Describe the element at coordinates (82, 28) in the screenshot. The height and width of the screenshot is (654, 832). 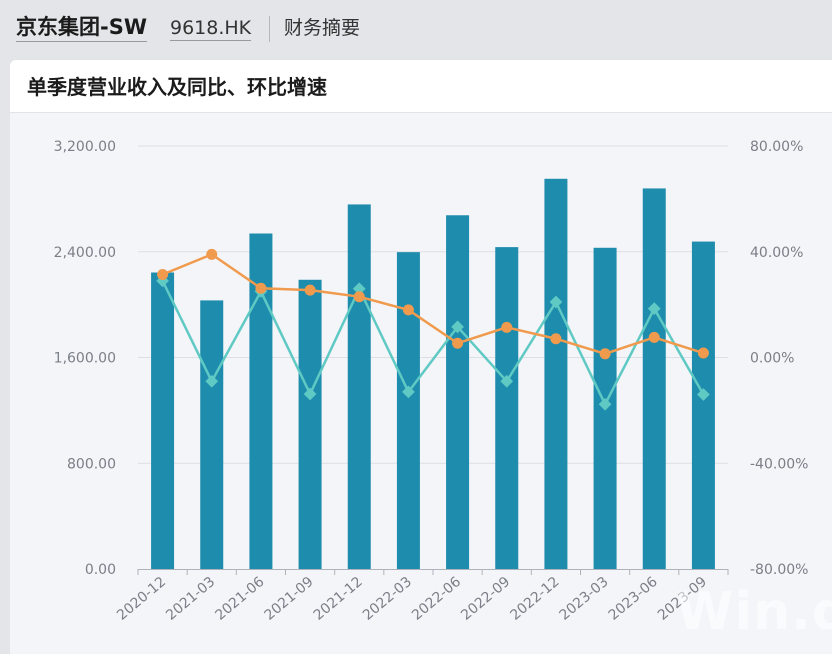
I see `company-name-link: 京东集团-SW` at that location.